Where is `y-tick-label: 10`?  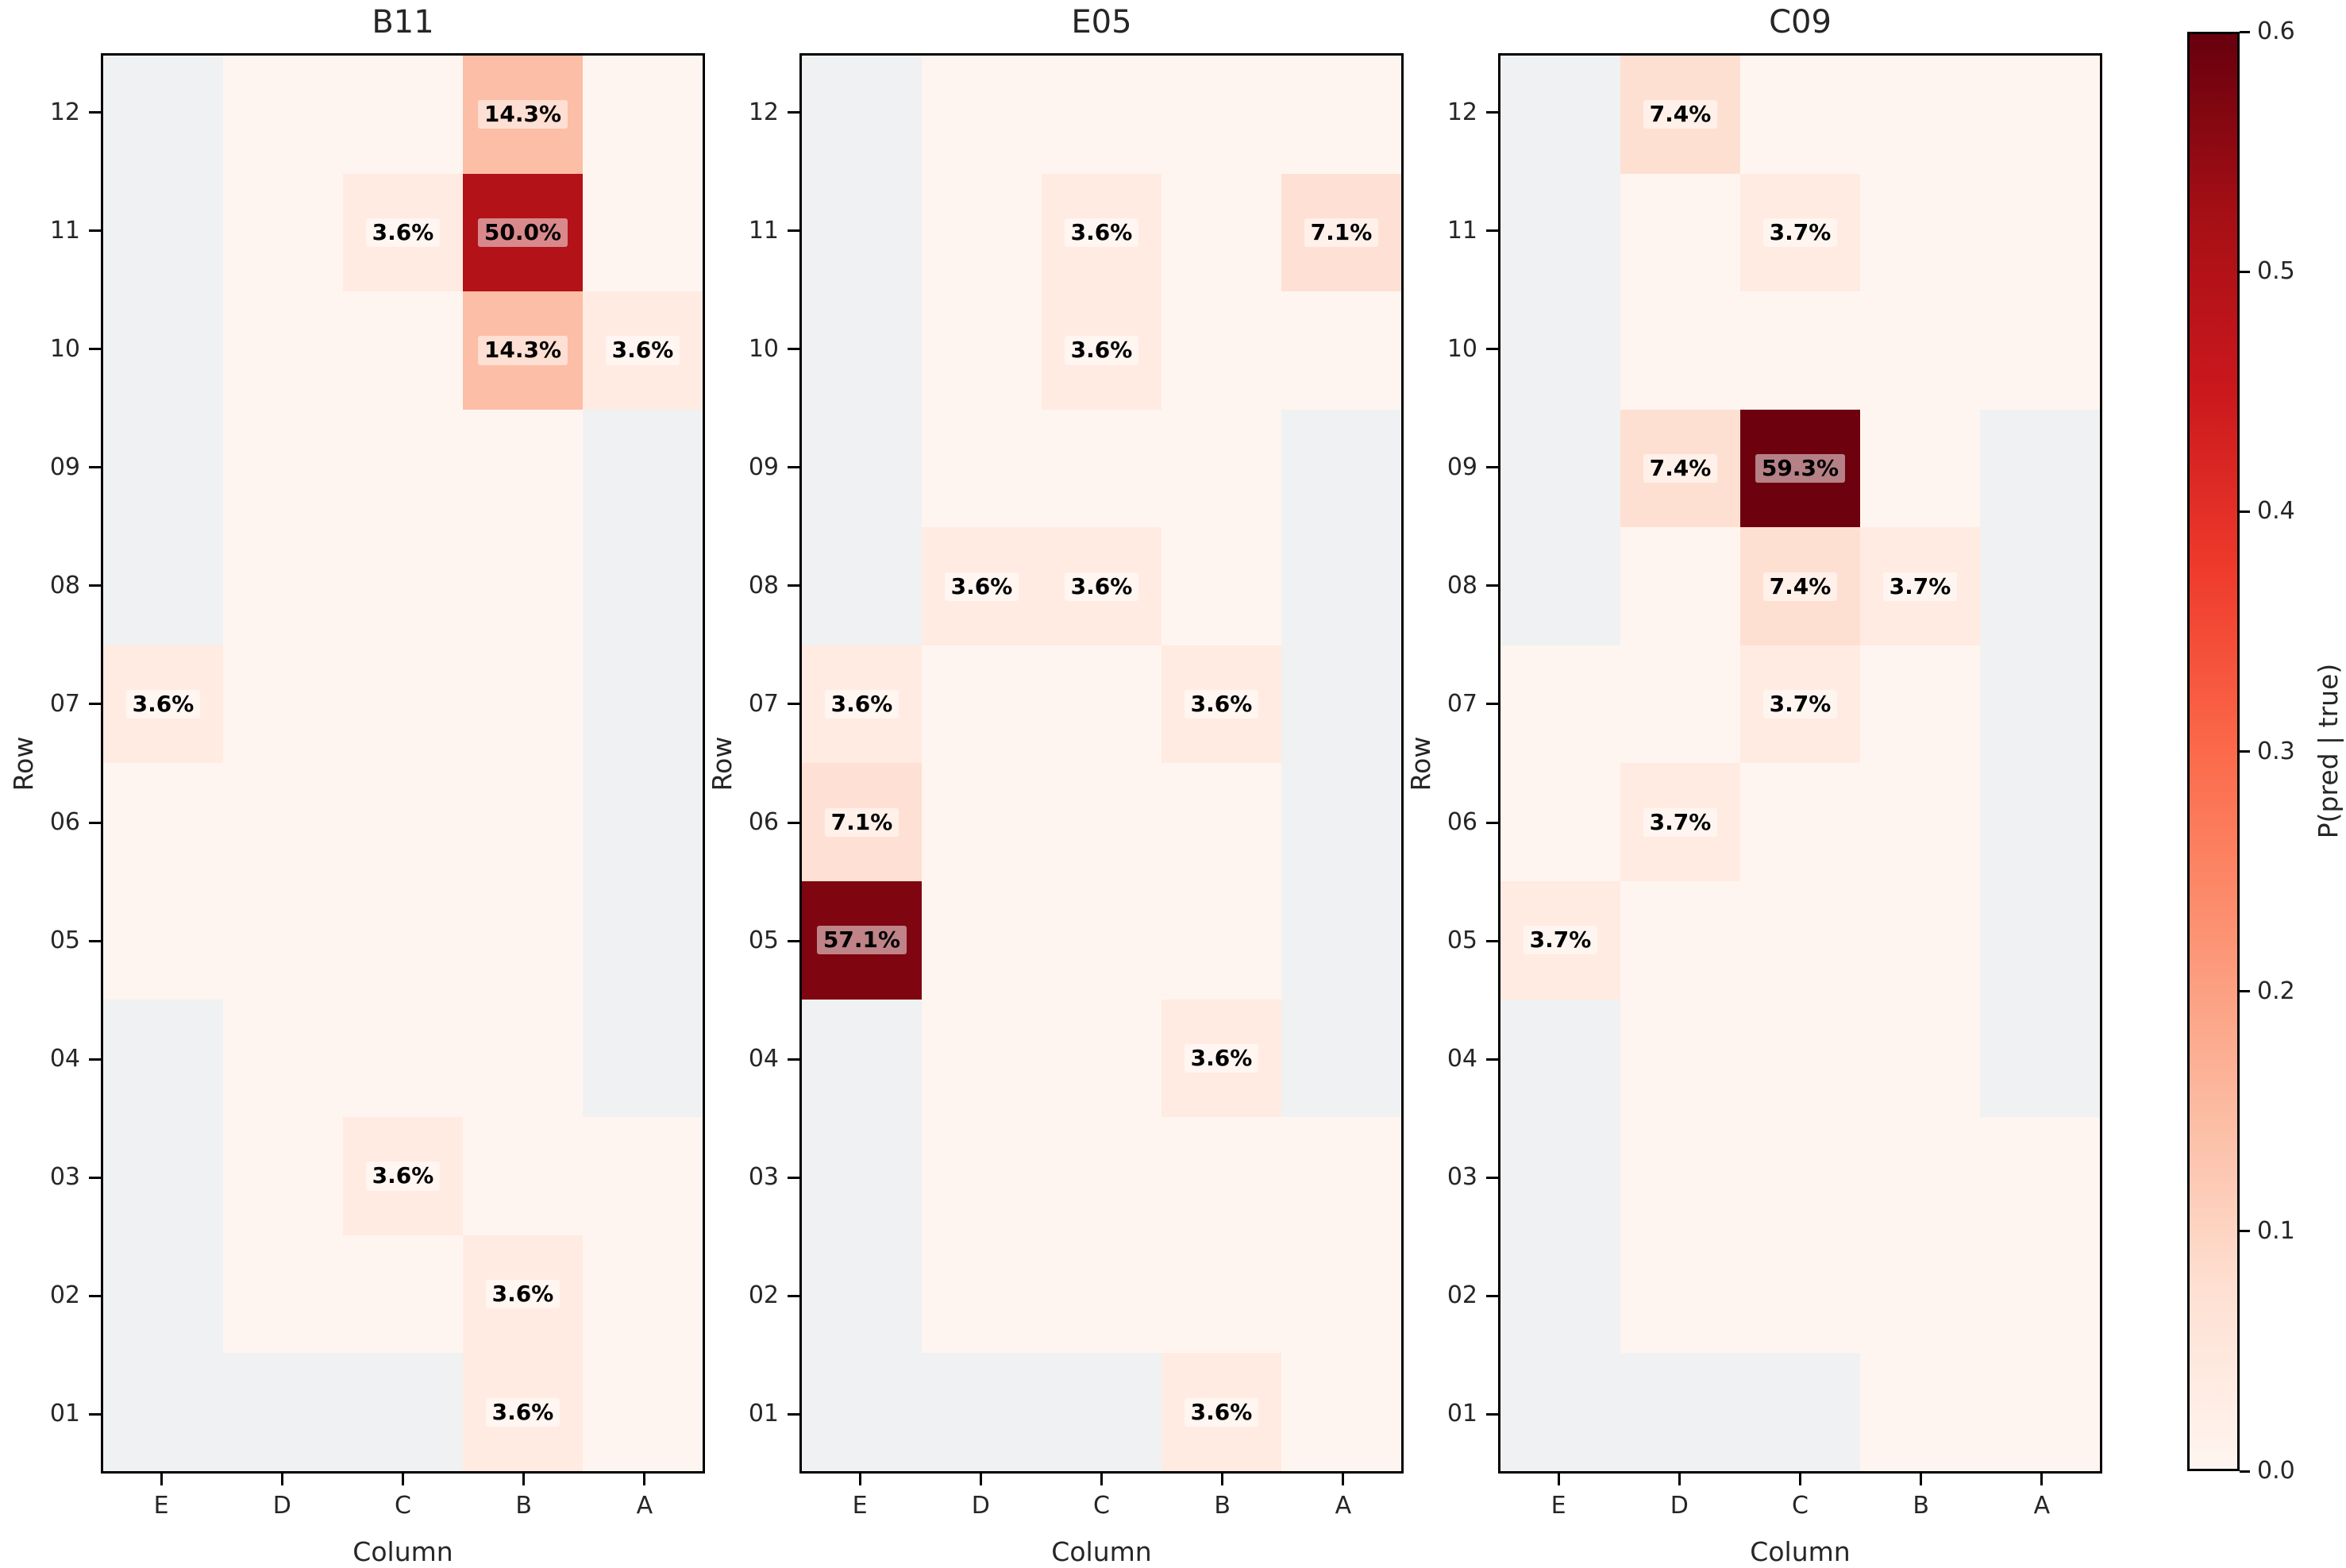
y-tick-label: 10 is located at coordinates (1462, 348).